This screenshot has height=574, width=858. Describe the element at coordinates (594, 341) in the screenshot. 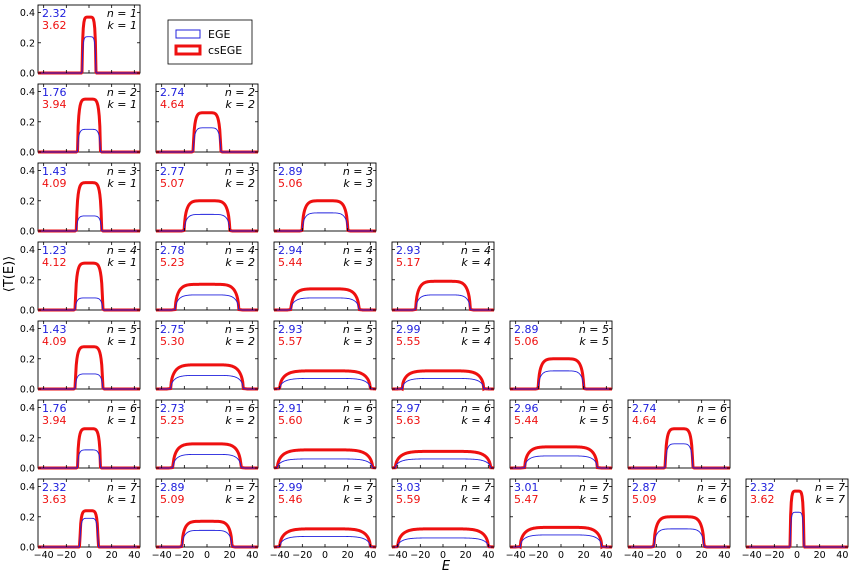

I see `k-label: k = 5` at that location.